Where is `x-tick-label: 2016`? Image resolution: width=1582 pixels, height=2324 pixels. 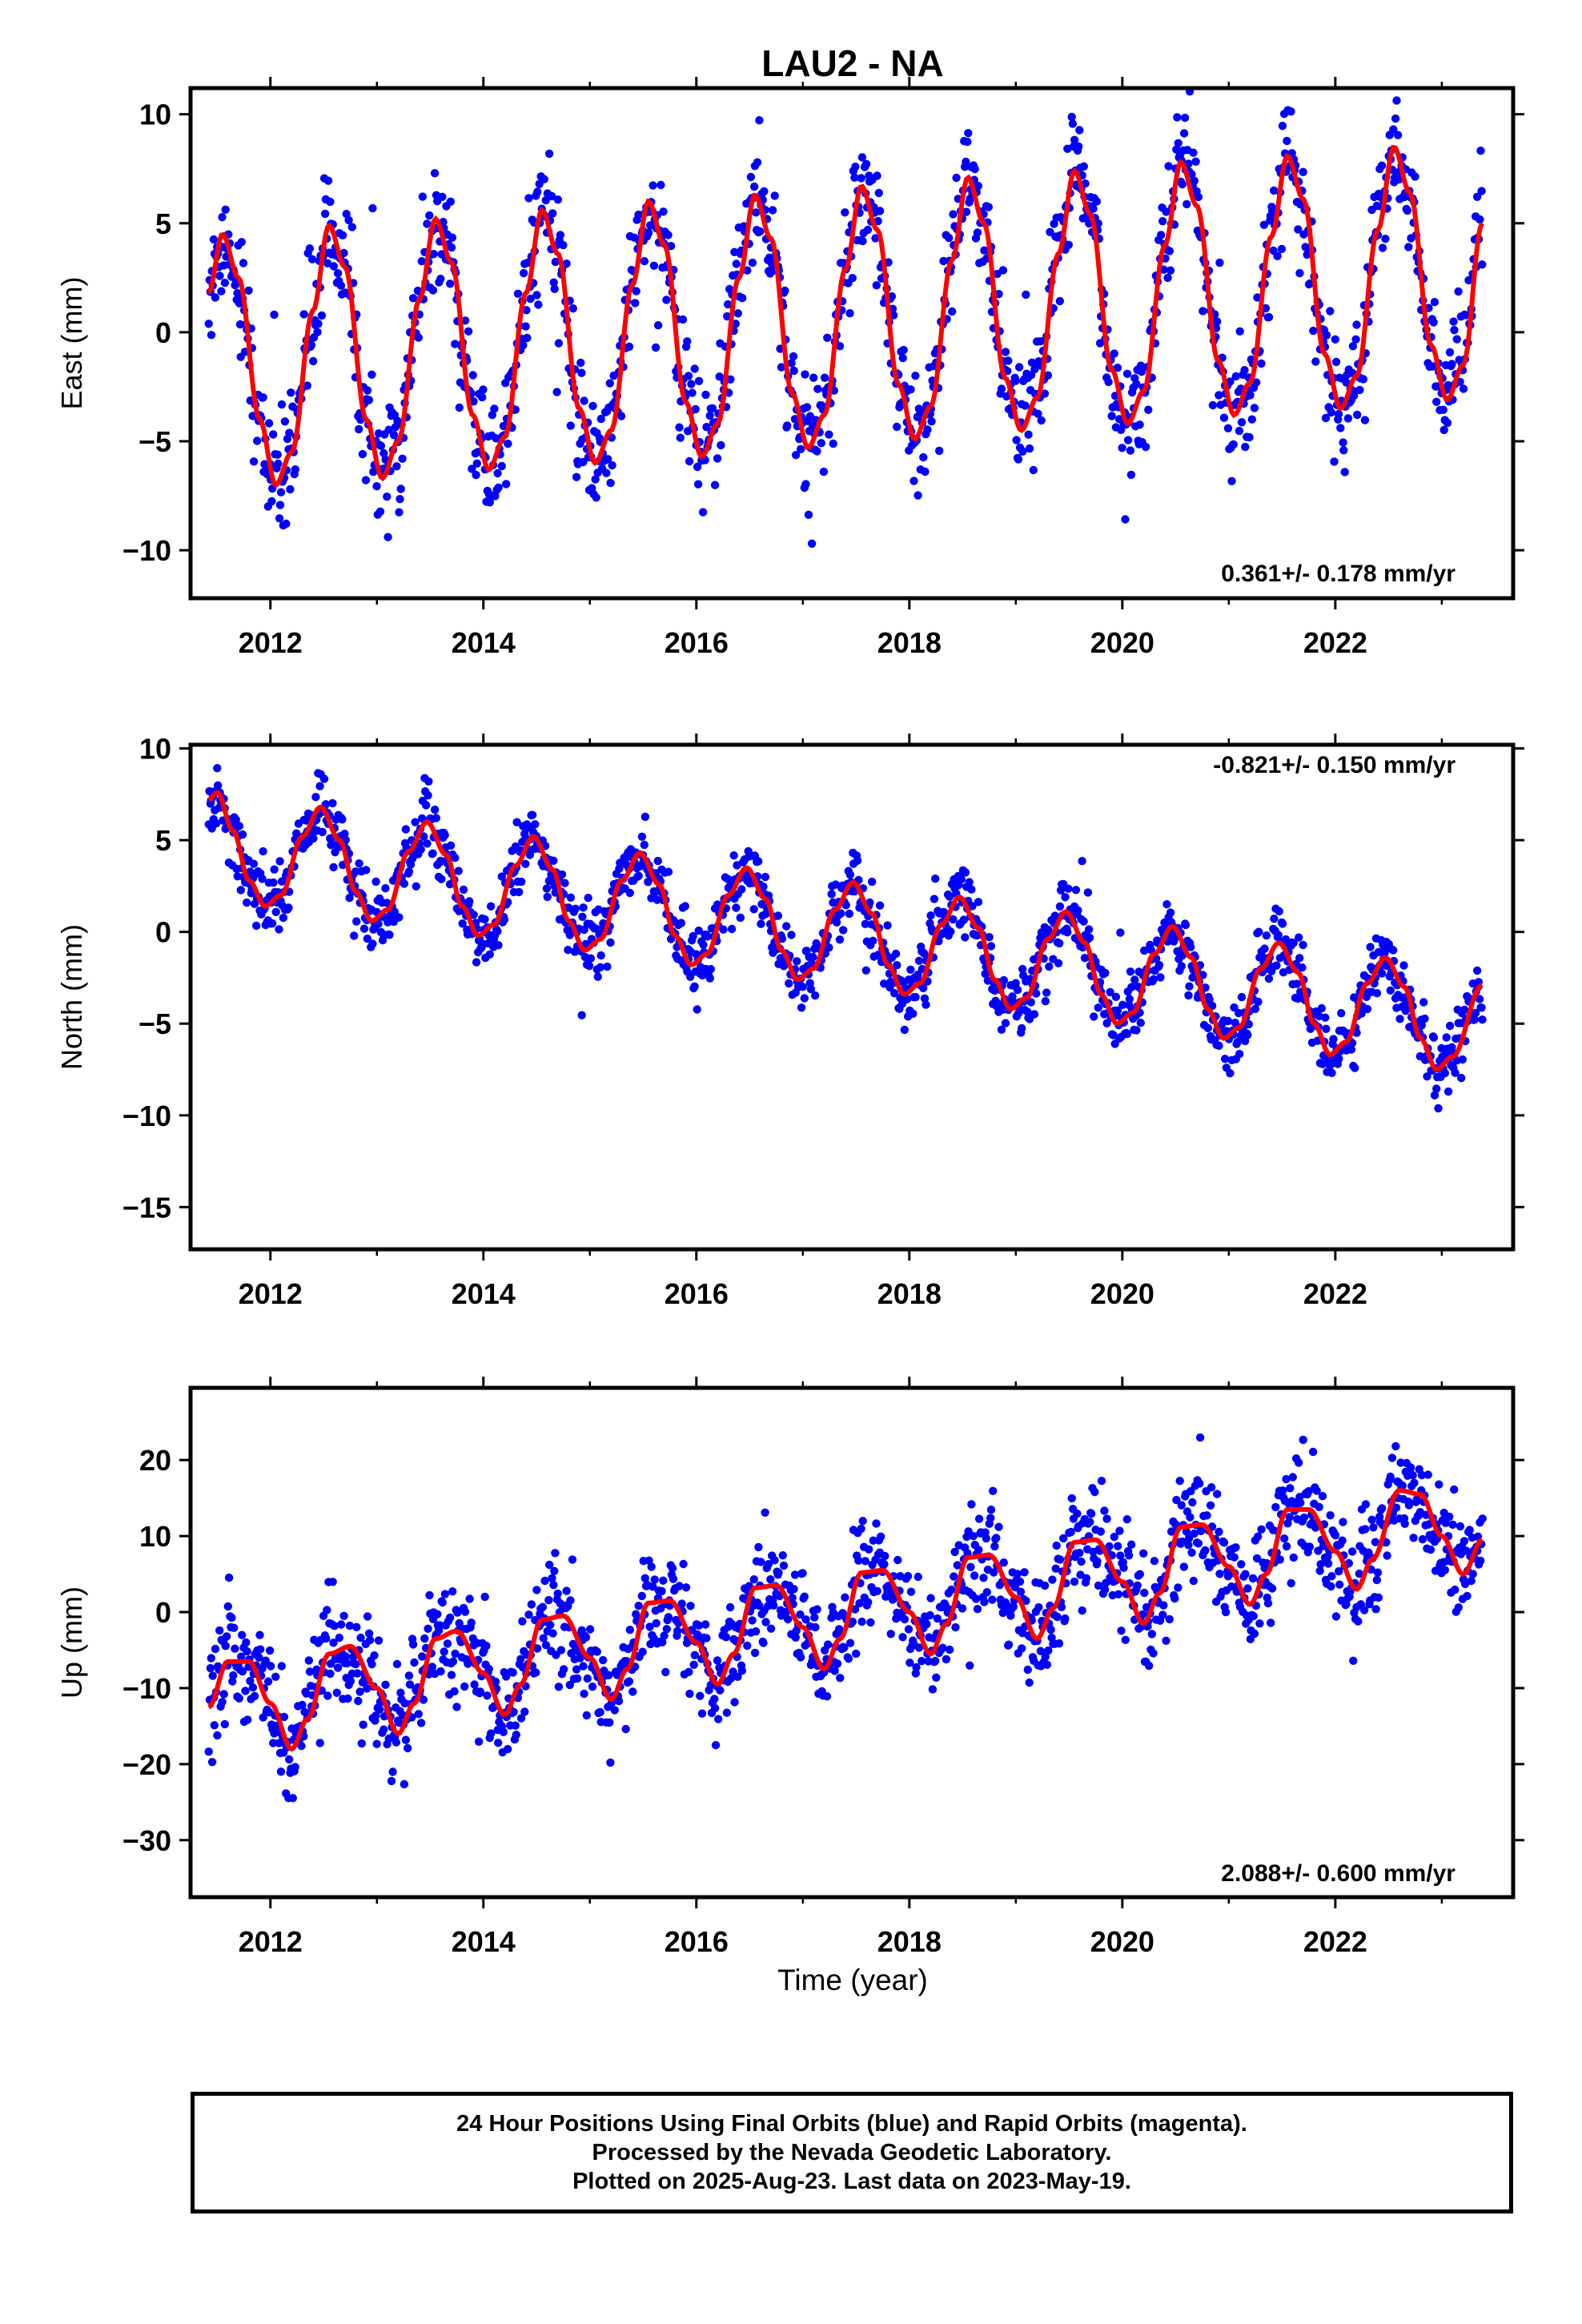
x-tick-label: 2016 is located at coordinates (697, 1942).